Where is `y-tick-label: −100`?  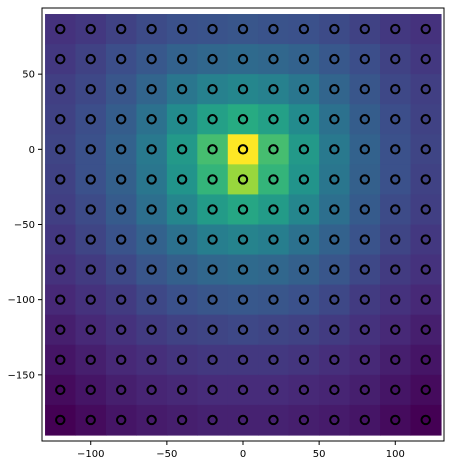
y-tick-label: −100 is located at coordinates (21, 300).